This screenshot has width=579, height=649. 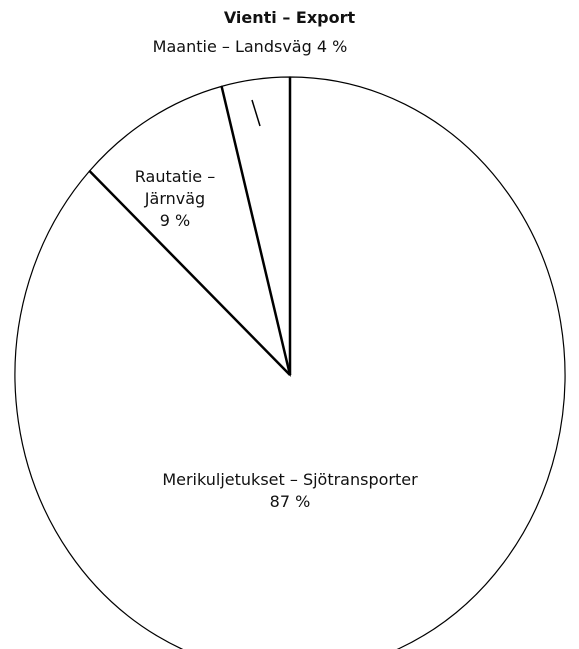 I want to click on category-label: Maantie – Landsväg, so click(x=232, y=46).